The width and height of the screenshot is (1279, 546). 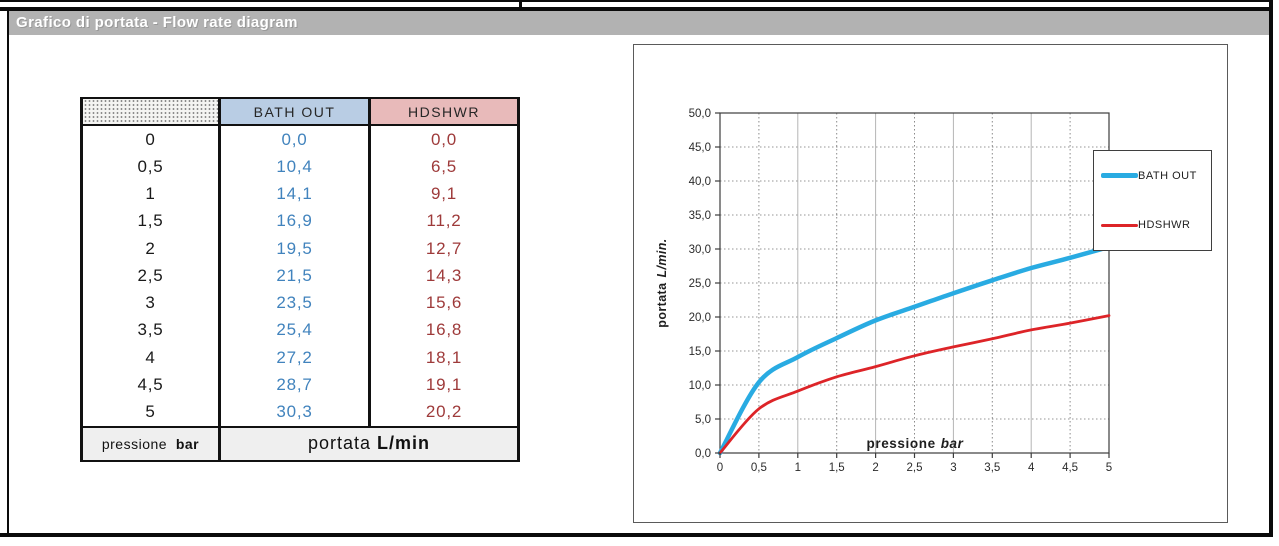 I want to click on bath-out-value: 10,4, so click(x=294, y=167).